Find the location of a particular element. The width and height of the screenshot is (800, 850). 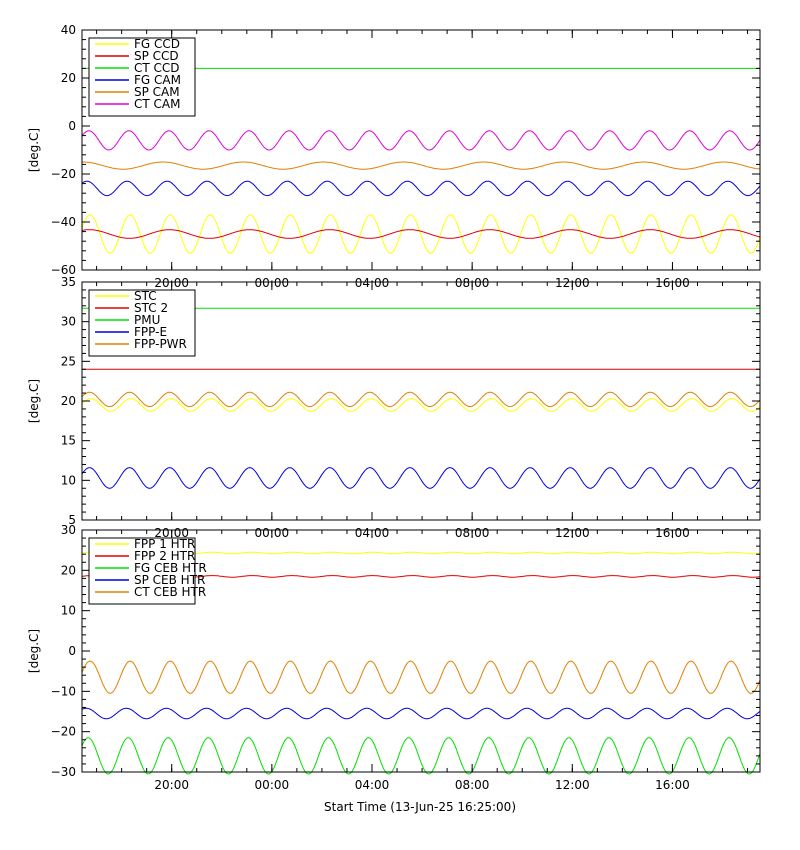

x-tick-label: 04:00 is located at coordinates (372, 785).